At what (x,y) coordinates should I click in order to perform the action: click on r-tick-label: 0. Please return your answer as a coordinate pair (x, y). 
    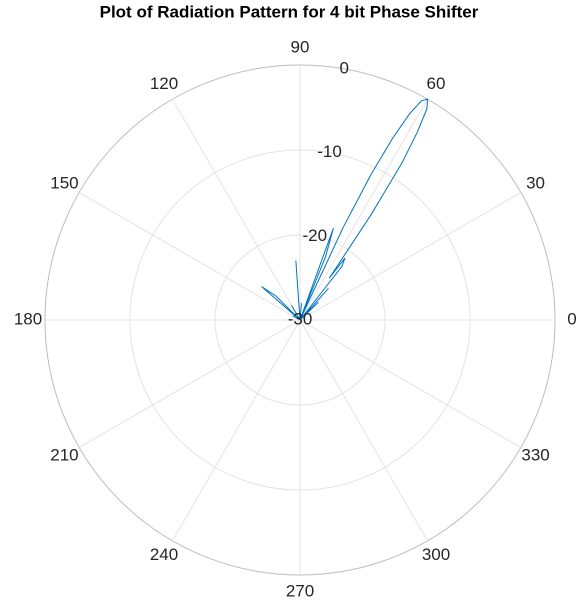
    Looking at the image, I should click on (344, 67).